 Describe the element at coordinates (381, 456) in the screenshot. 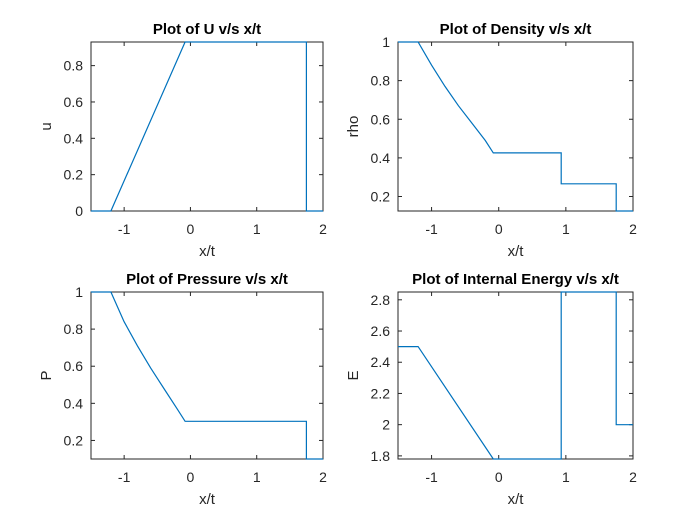

I see `y-tick-label: 1.8` at that location.